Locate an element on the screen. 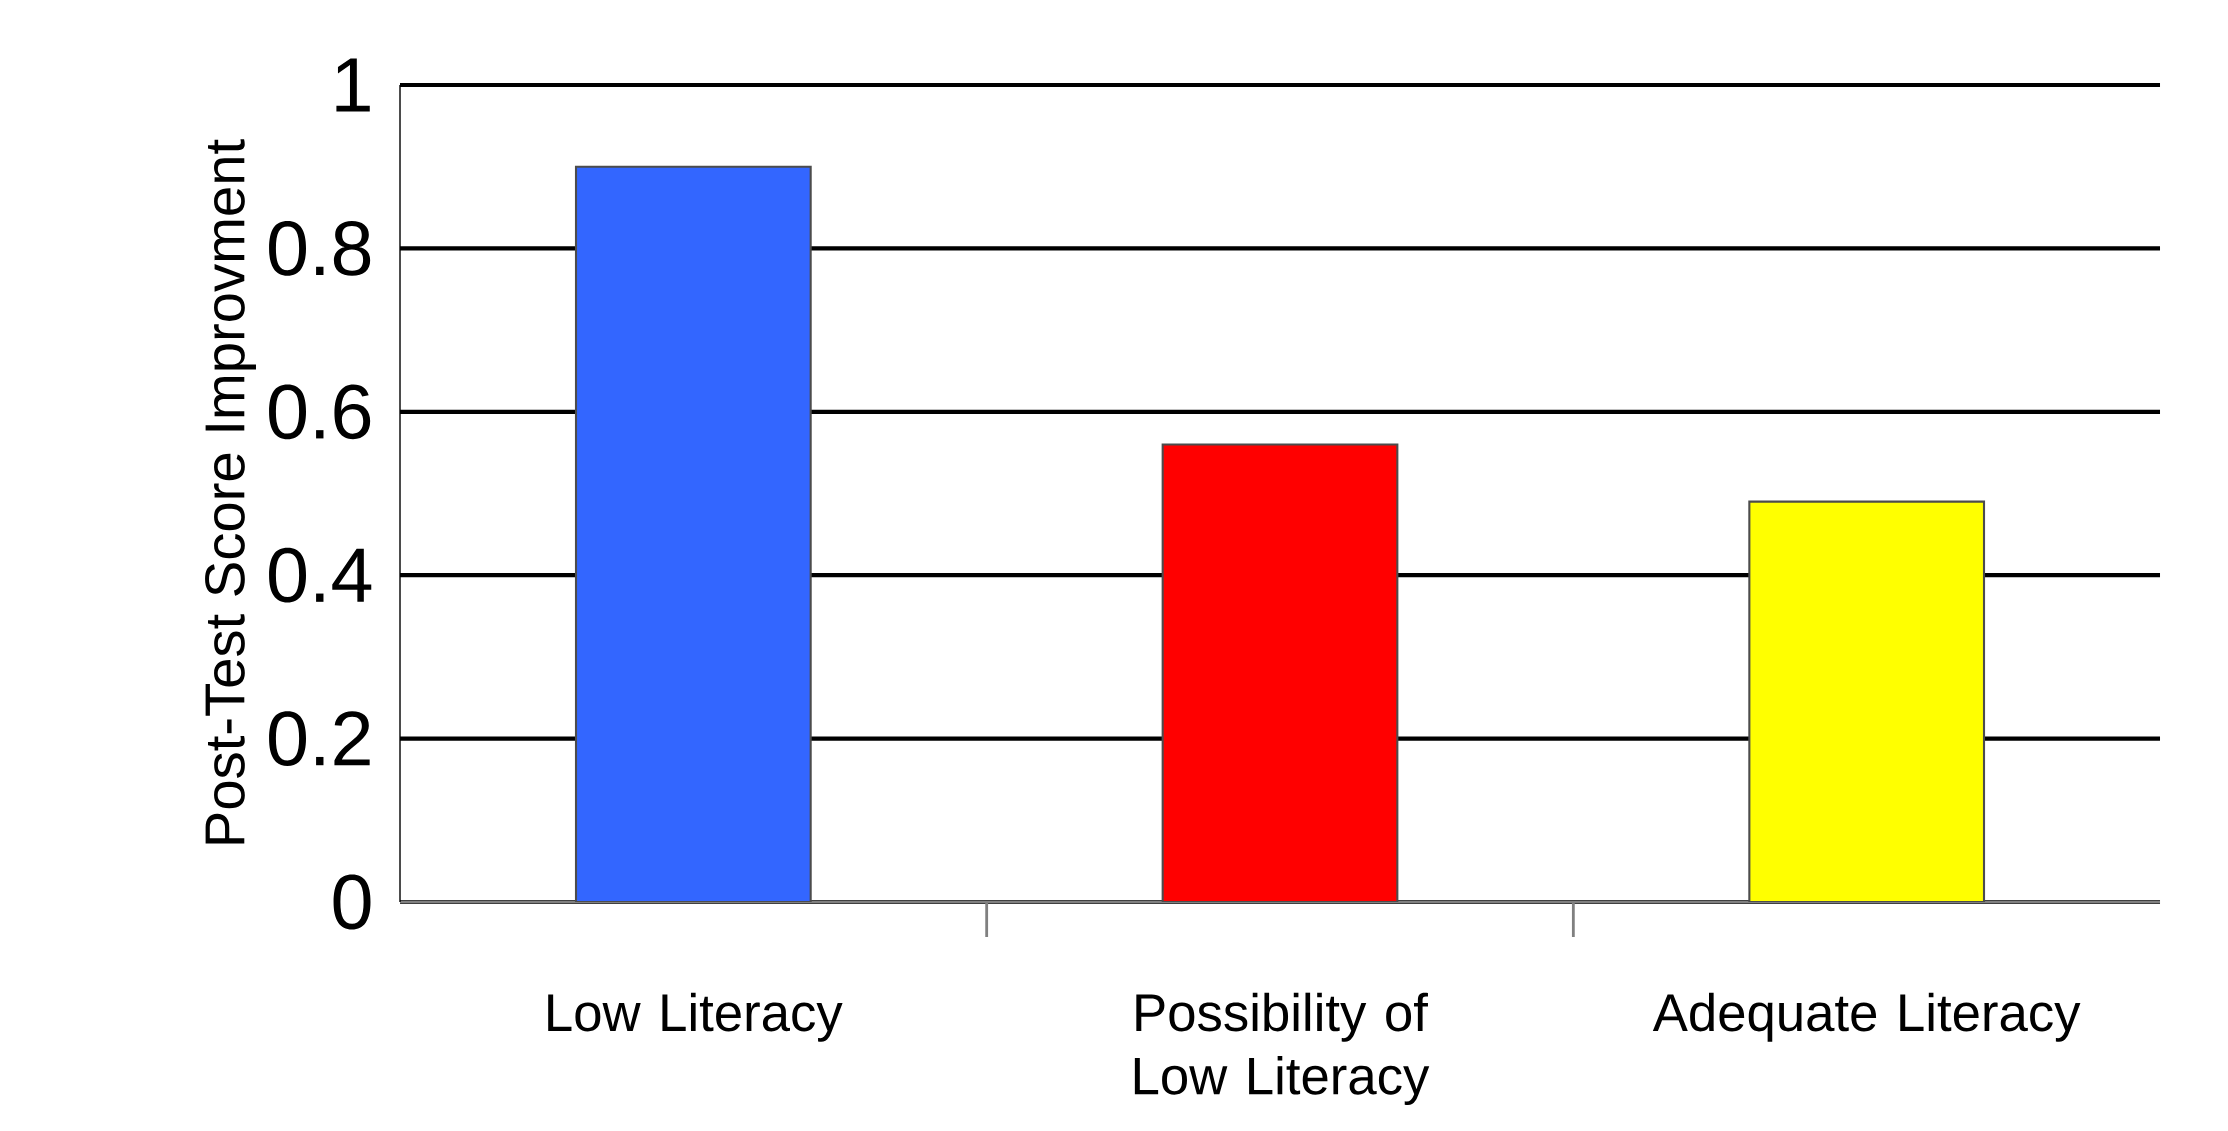 This screenshot has height=1131, width=2228. bar is located at coordinates (1280, 672).